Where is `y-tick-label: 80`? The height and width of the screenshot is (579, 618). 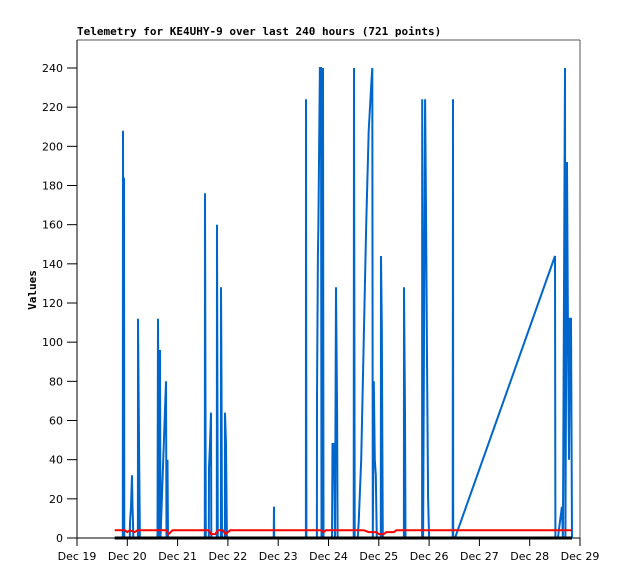
y-tick-label: 80 is located at coordinates (56, 381).